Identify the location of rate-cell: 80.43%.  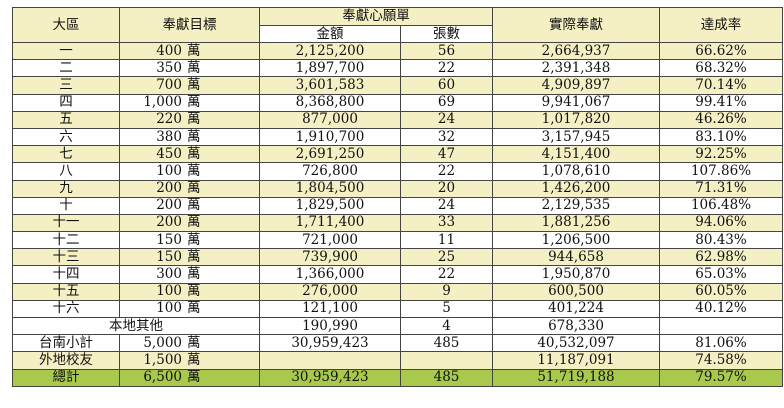
(721, 240).